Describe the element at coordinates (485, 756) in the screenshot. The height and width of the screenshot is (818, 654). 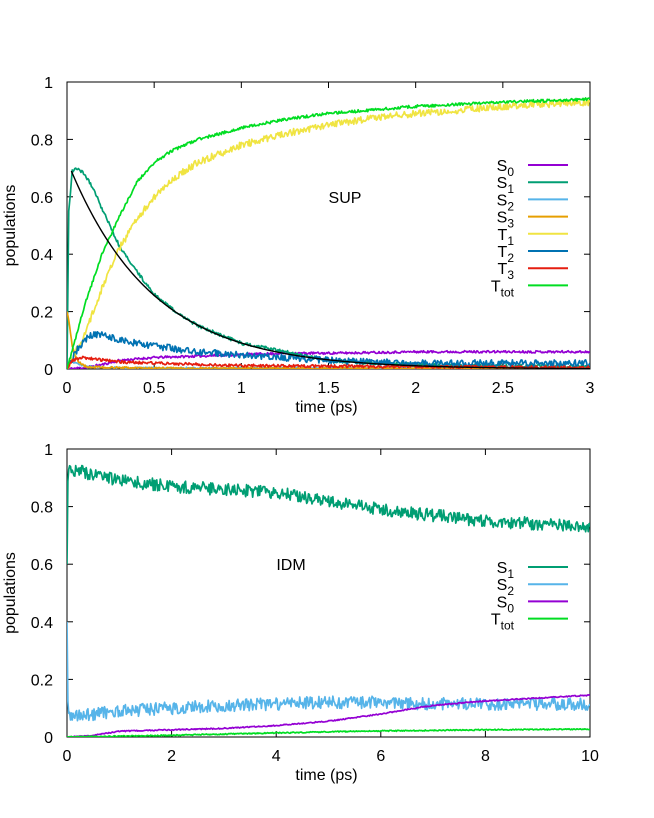
I see `x-tick-label: 8` at that location.